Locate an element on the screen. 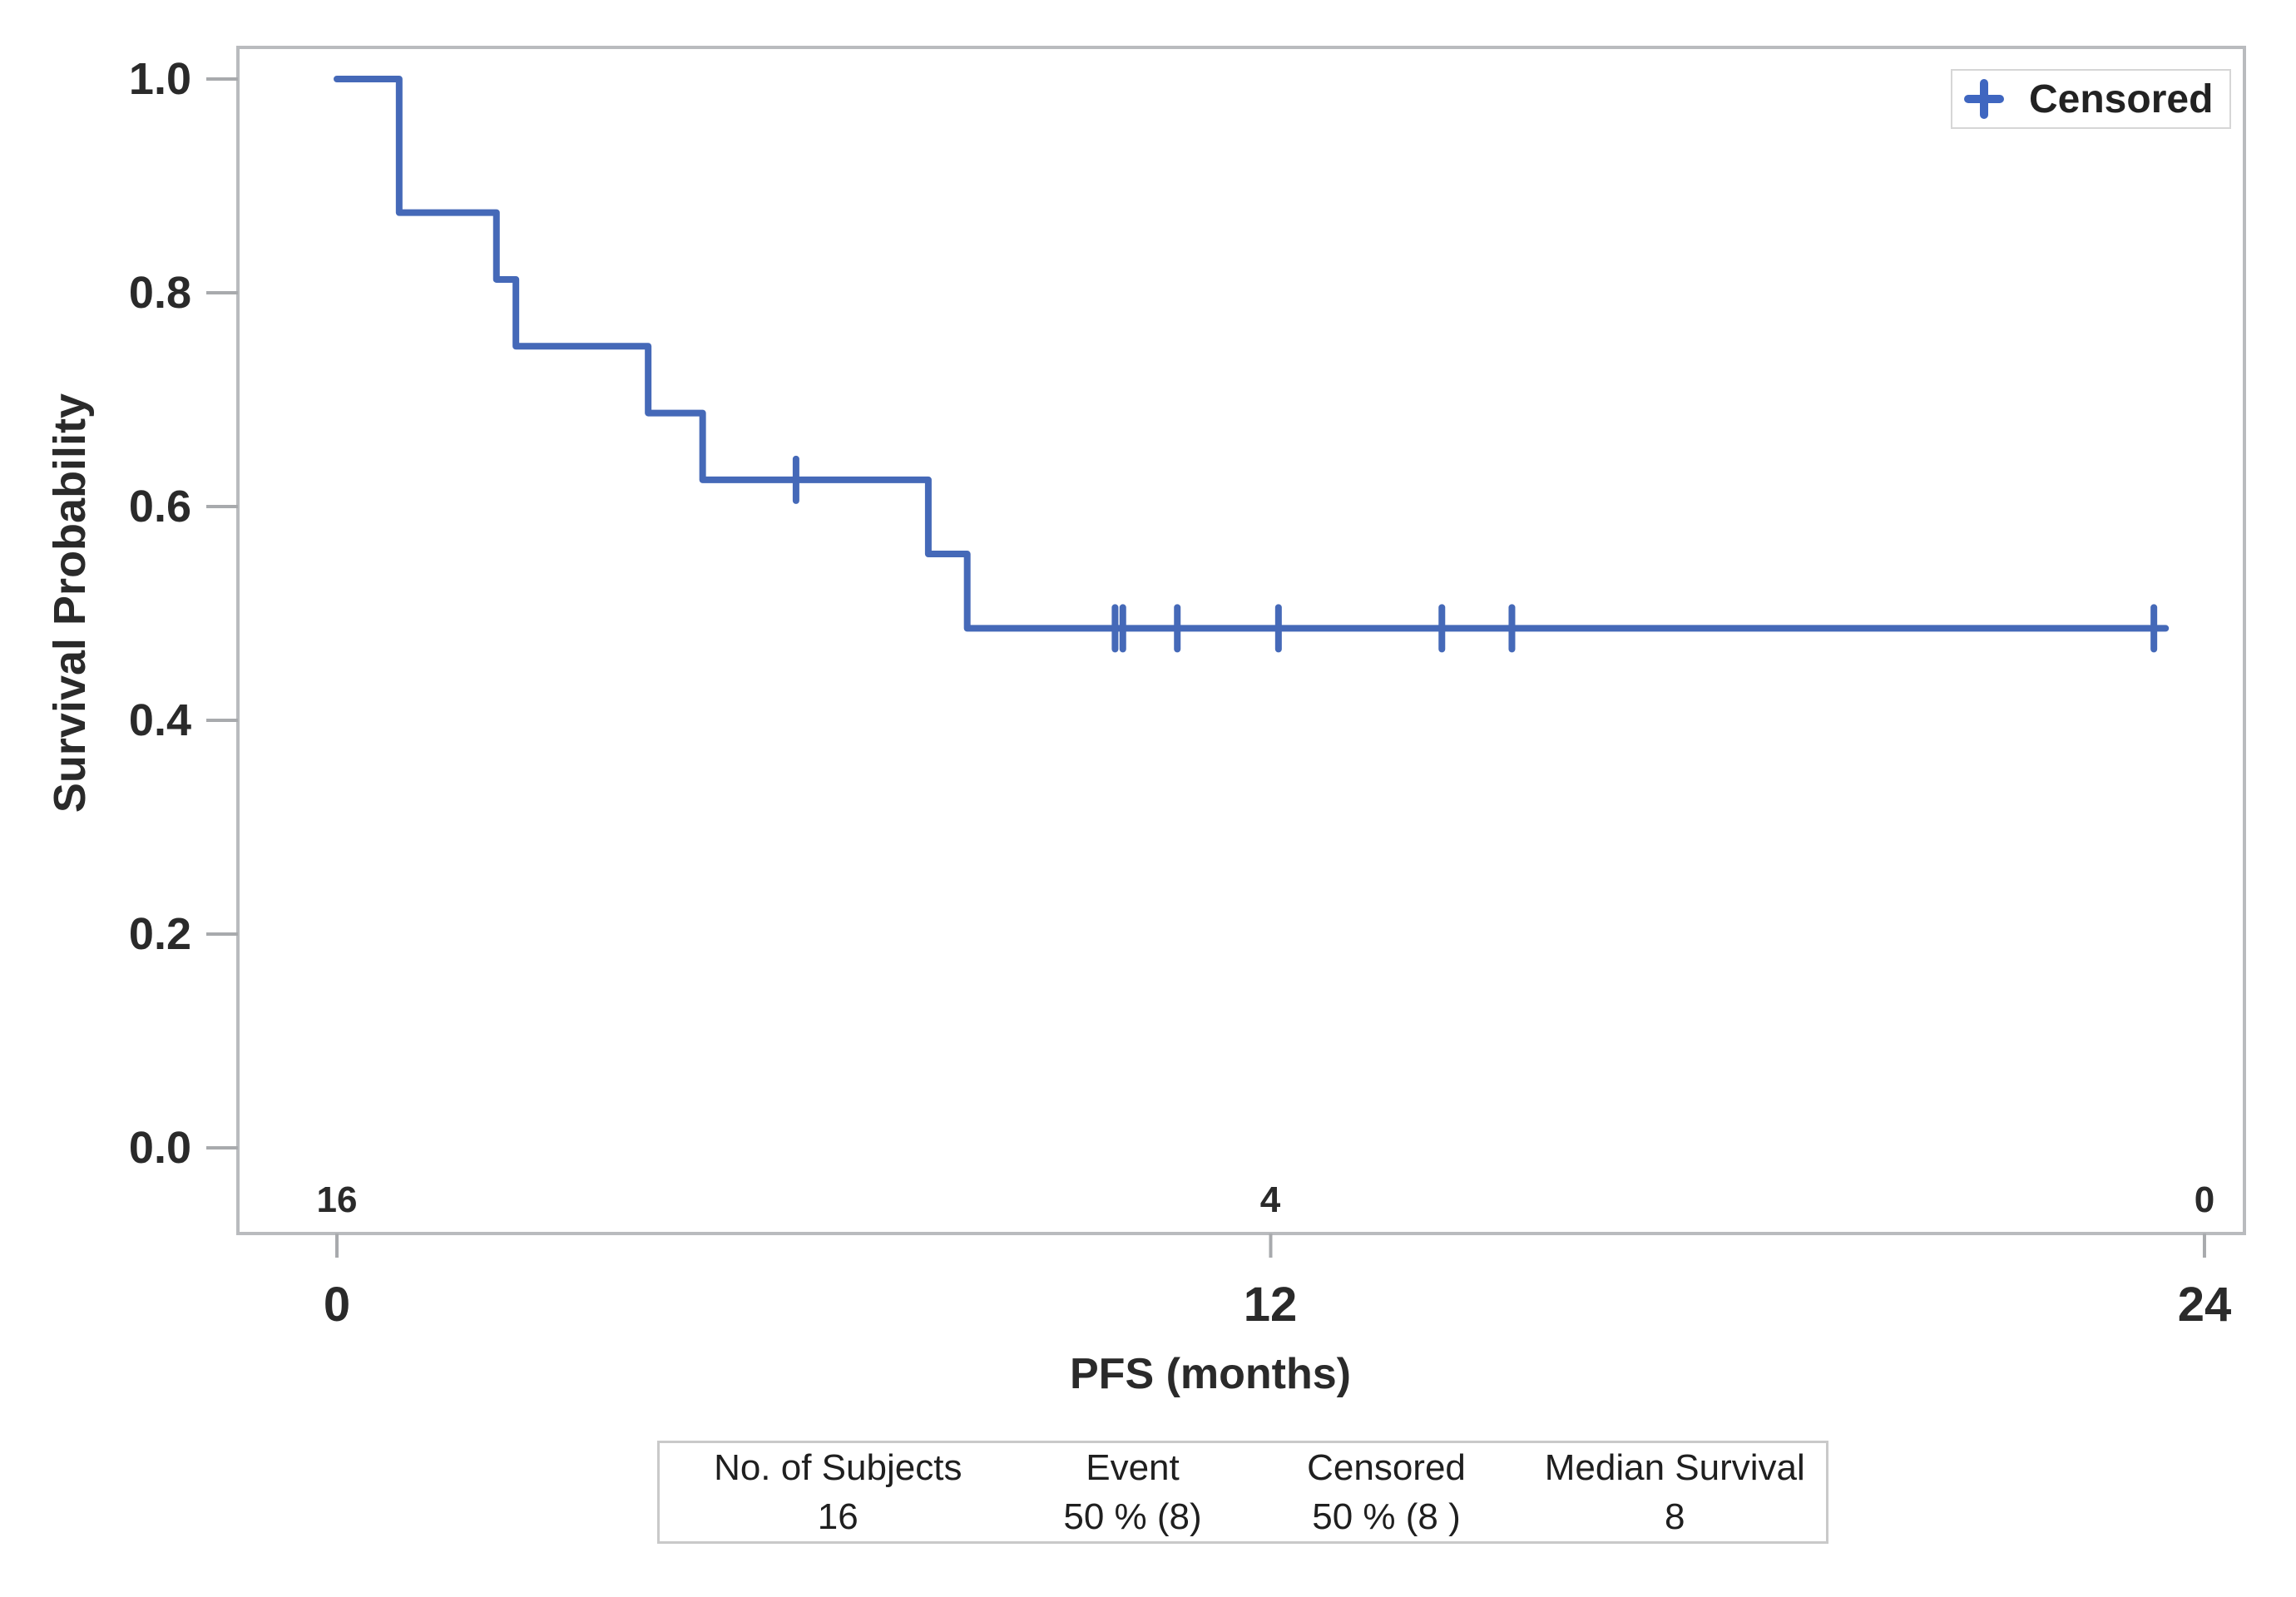  y-tick-label-0.4: 0.4 is located at coordinates (159, 720).